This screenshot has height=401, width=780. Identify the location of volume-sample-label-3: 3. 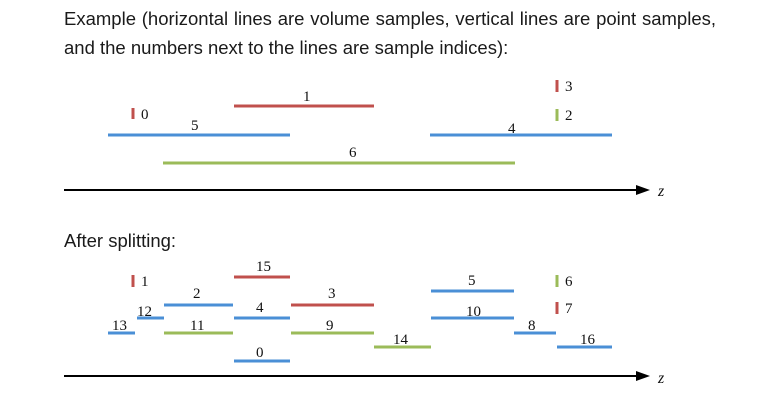
(332, 294).